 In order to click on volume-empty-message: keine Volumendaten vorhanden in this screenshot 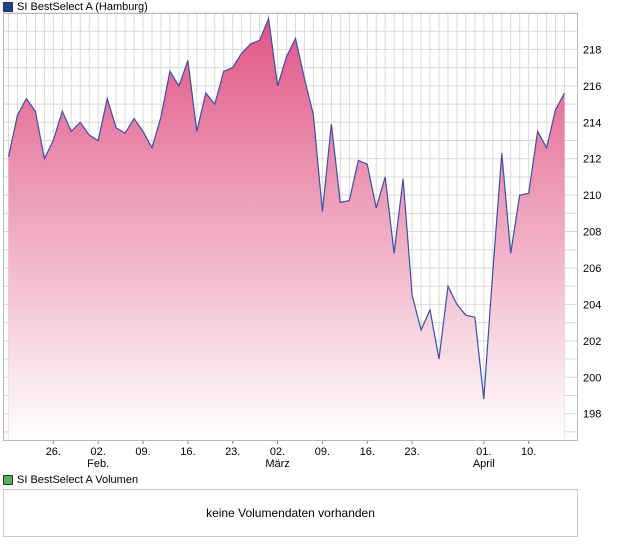, I will do `click(290, 513)`.